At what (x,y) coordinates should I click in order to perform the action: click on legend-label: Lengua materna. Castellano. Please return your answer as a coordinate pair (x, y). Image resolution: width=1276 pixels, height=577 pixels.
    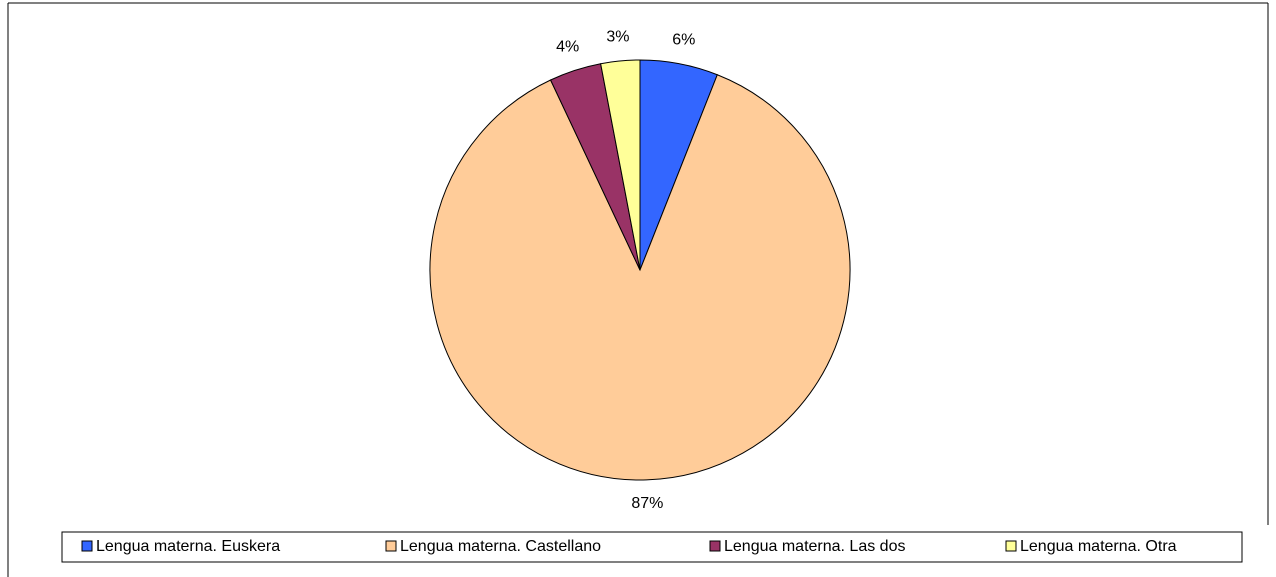
    Looking at the image, I should click on (500, 546).